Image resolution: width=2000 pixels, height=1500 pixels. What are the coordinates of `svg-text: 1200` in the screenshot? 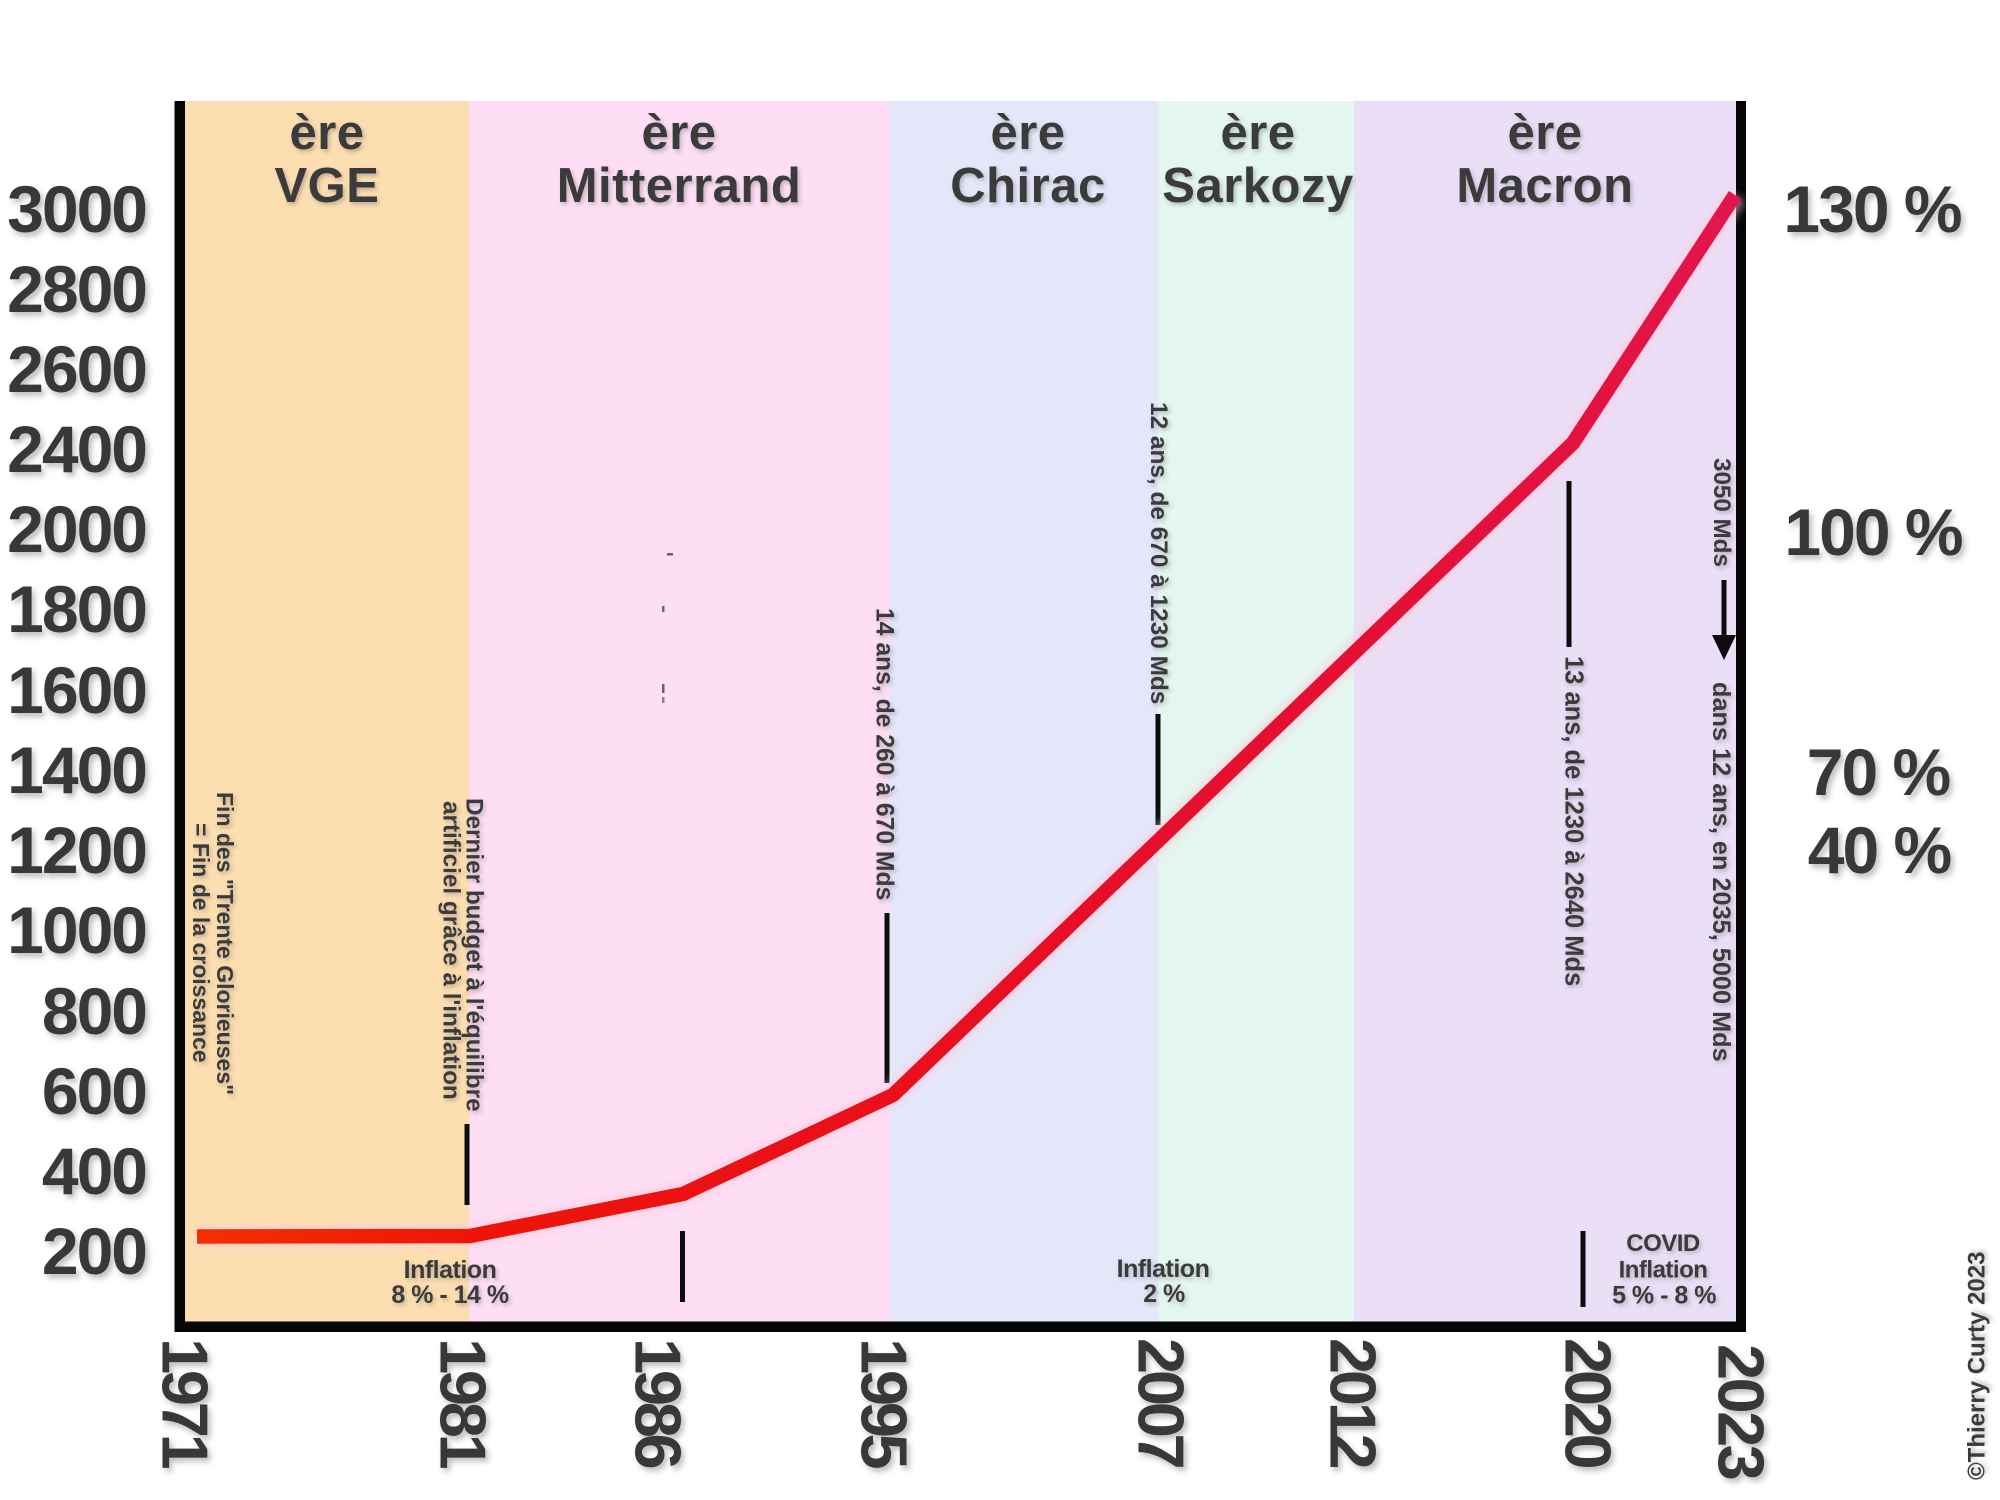 It's located at (76, 850).